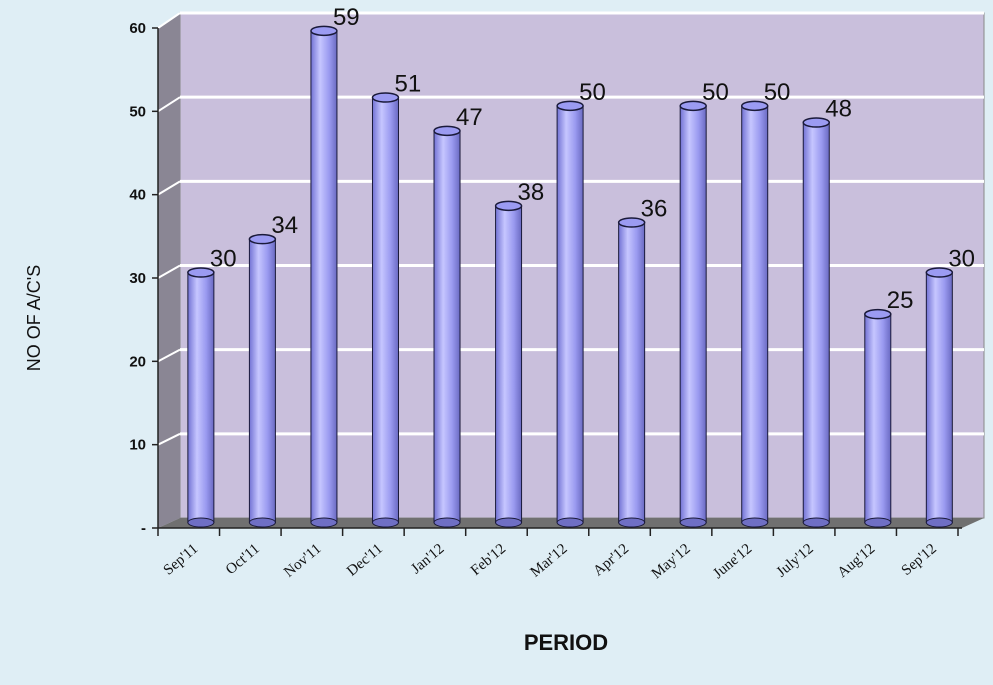  Describe the element at coordinates (169, 270) in the screenshot. I see `side-wall` at that location.